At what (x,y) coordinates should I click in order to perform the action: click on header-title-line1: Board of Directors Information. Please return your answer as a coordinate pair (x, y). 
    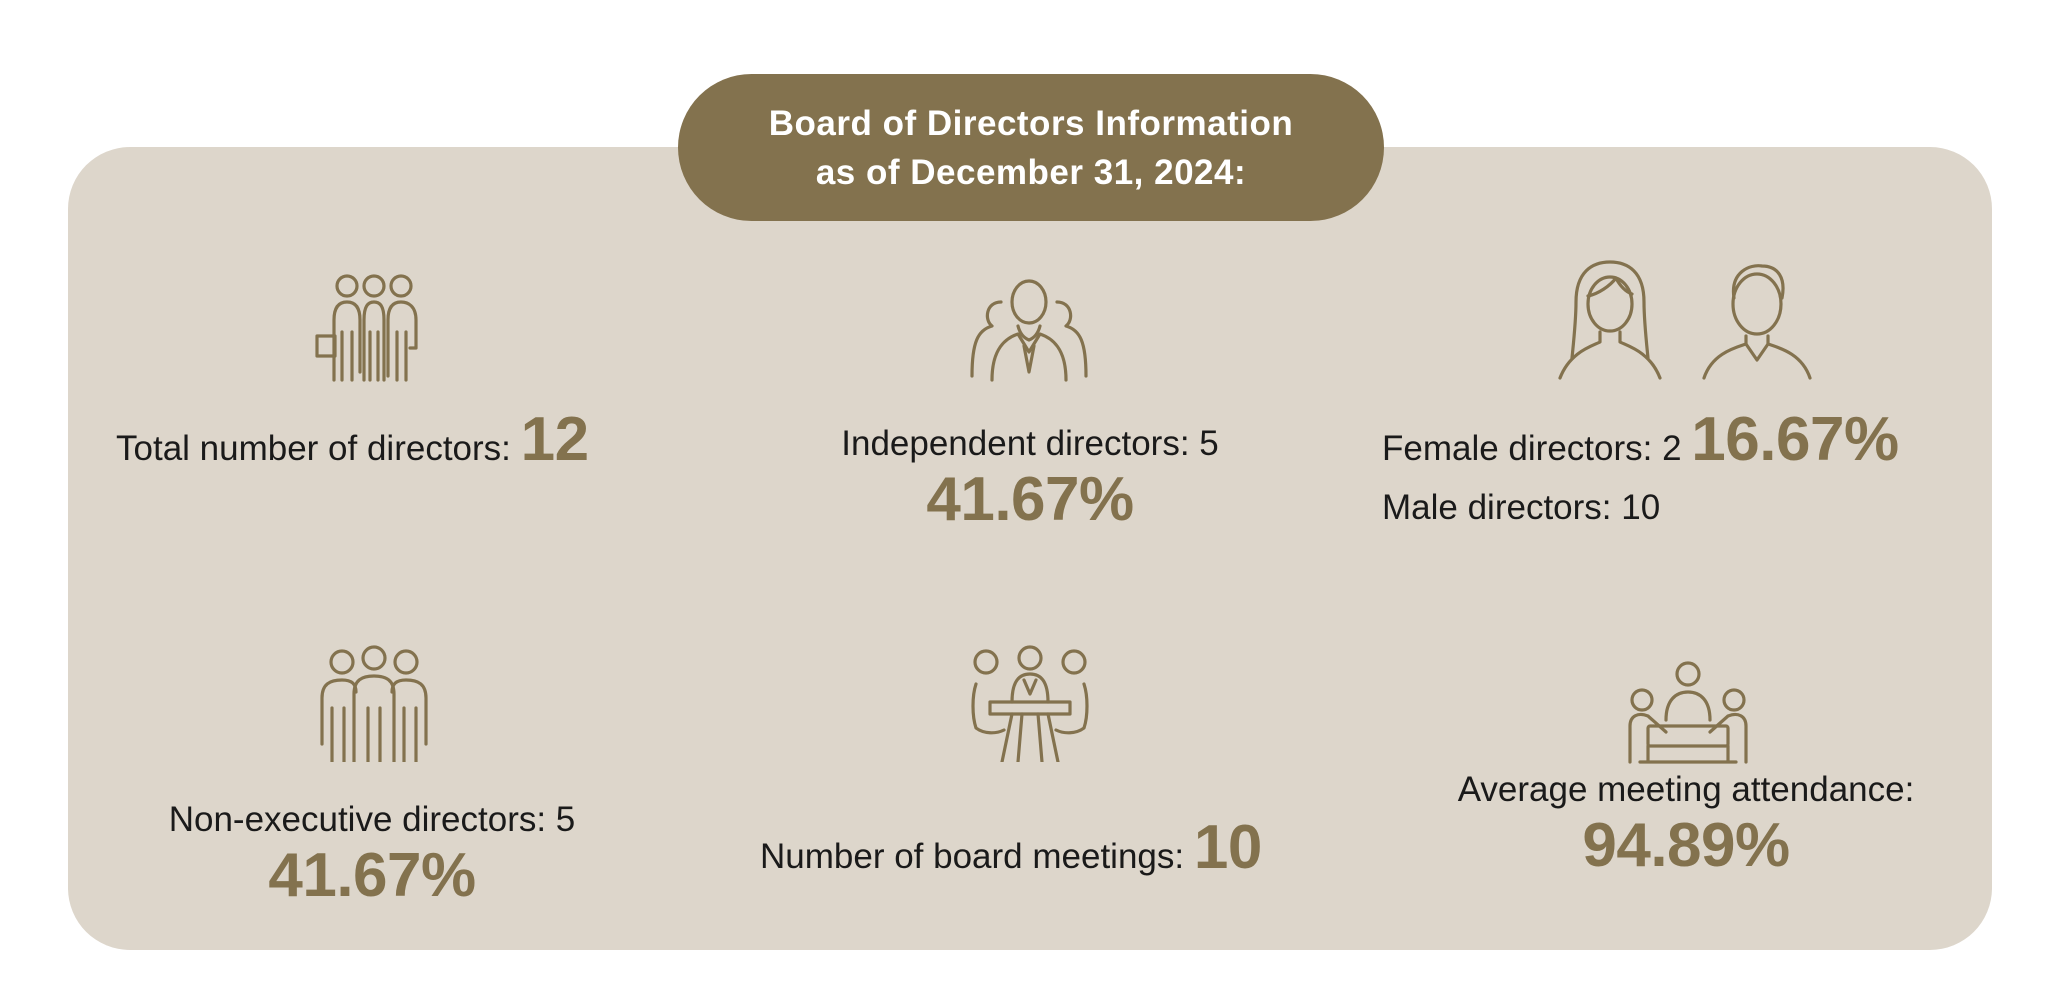
    Looking at the image, I should click on (1031, 123).